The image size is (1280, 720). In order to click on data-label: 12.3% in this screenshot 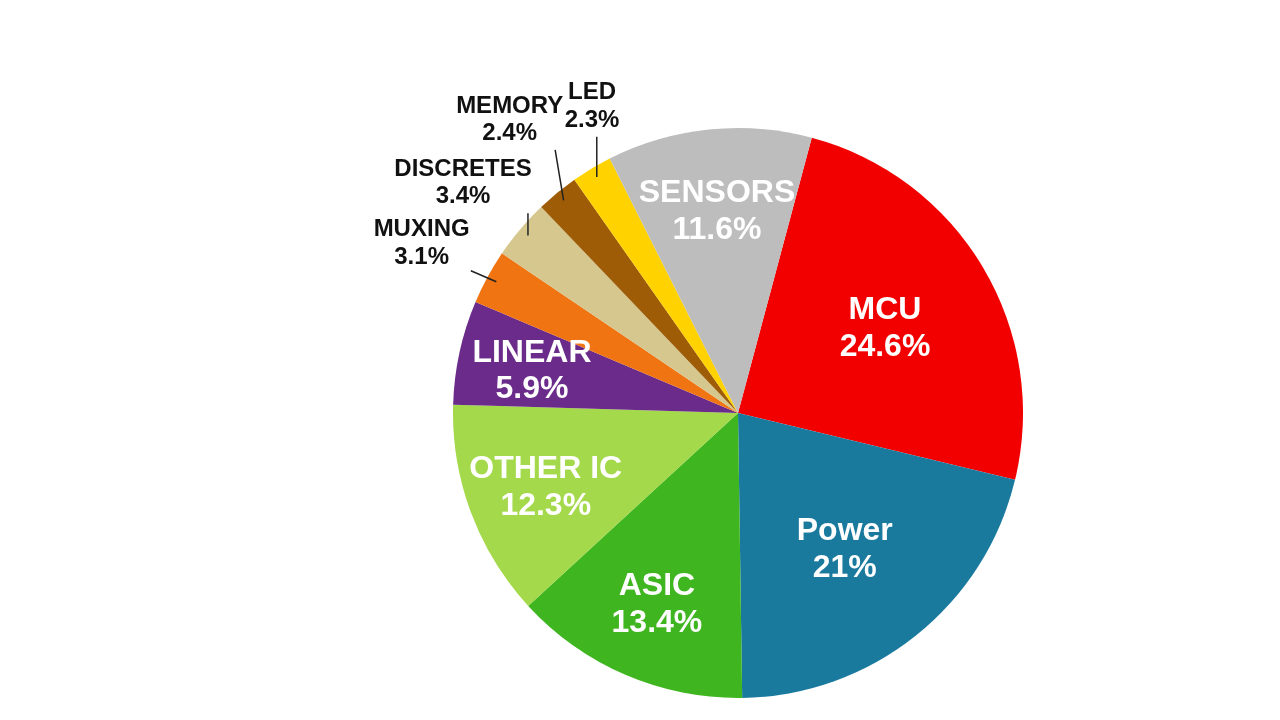, I will do `click(546, 504)`.